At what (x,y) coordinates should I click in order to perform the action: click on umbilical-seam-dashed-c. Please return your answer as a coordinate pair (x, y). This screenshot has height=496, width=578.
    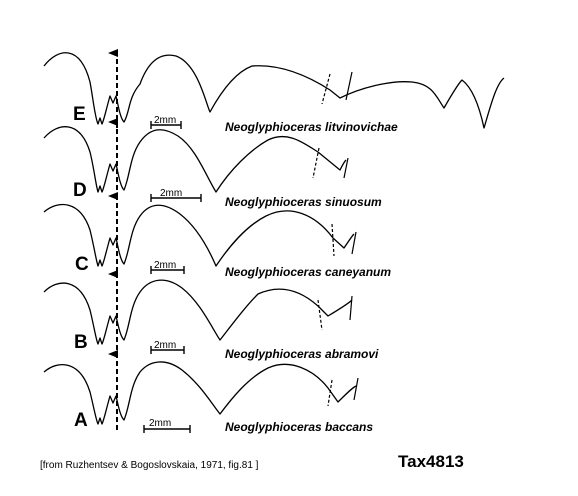
    Looking at the image, I should click on (333, 240).